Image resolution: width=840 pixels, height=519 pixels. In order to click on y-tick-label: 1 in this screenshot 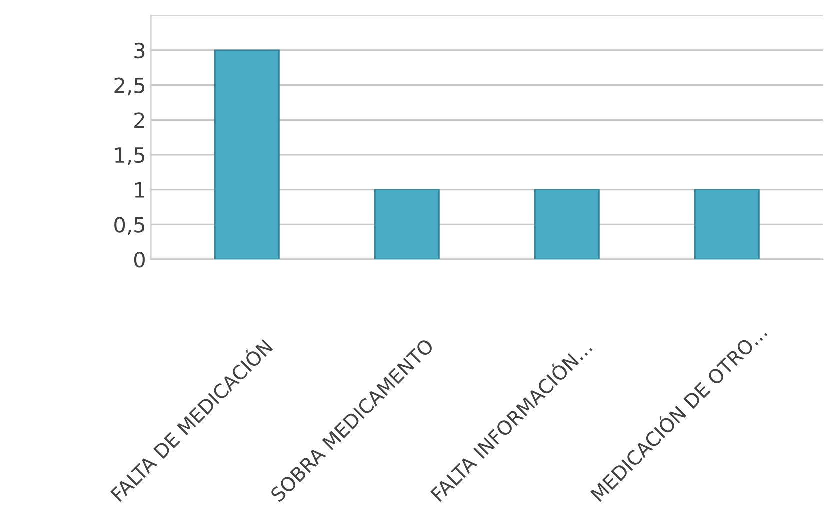, I will do `click(139, 190)`.